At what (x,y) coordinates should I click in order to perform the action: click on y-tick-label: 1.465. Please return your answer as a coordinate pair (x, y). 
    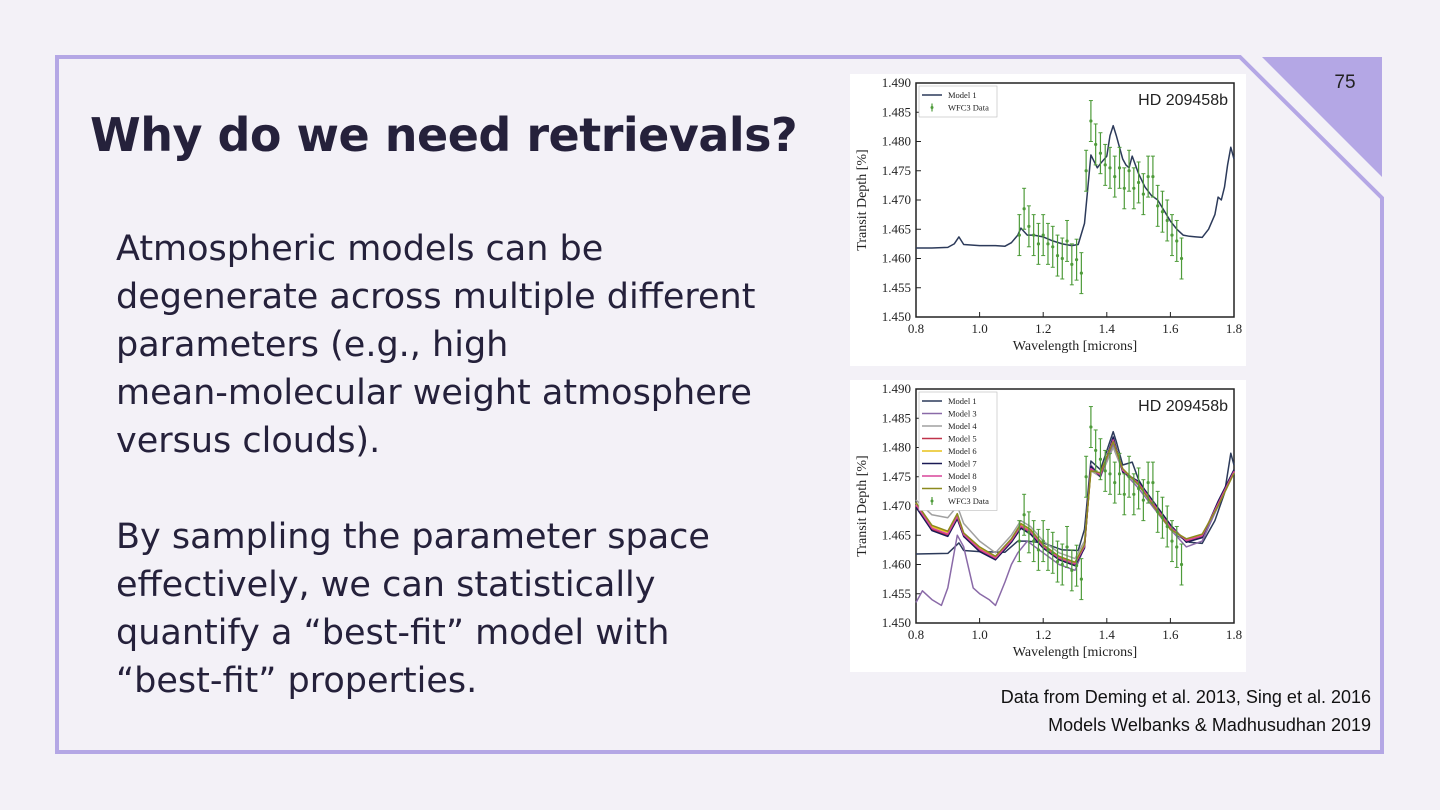
    Looking at the image, I should click on (896, 228).